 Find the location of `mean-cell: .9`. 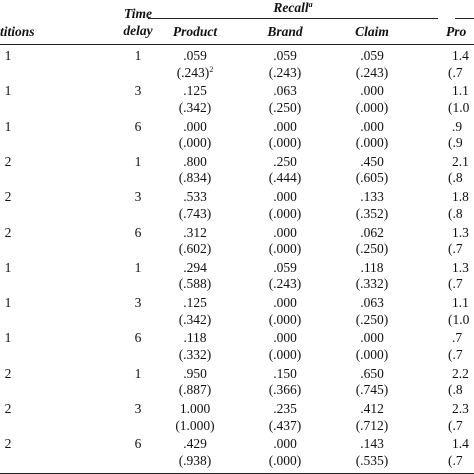

mean-cell: .9 is located at coordinates (457, 126).